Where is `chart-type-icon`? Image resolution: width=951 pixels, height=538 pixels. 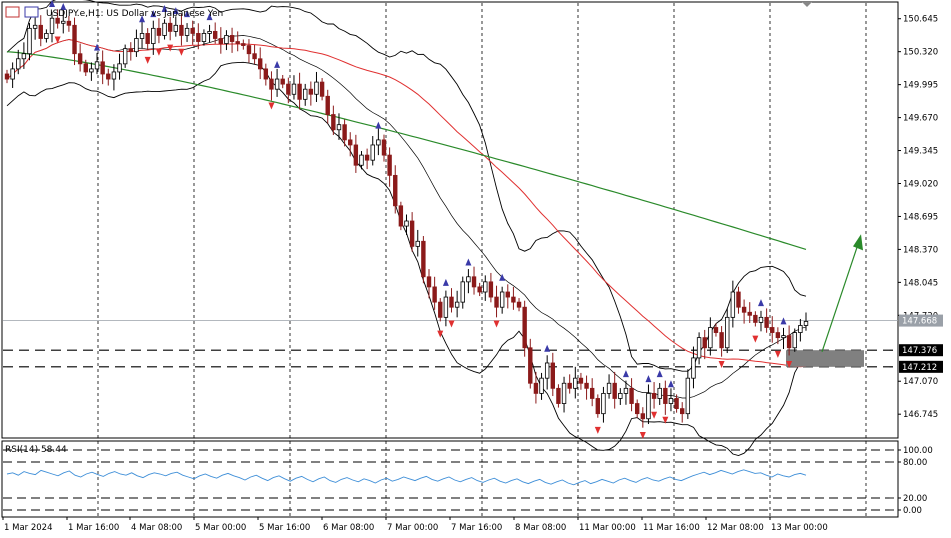
chart-type-icon is located at coordinates (31, 12).